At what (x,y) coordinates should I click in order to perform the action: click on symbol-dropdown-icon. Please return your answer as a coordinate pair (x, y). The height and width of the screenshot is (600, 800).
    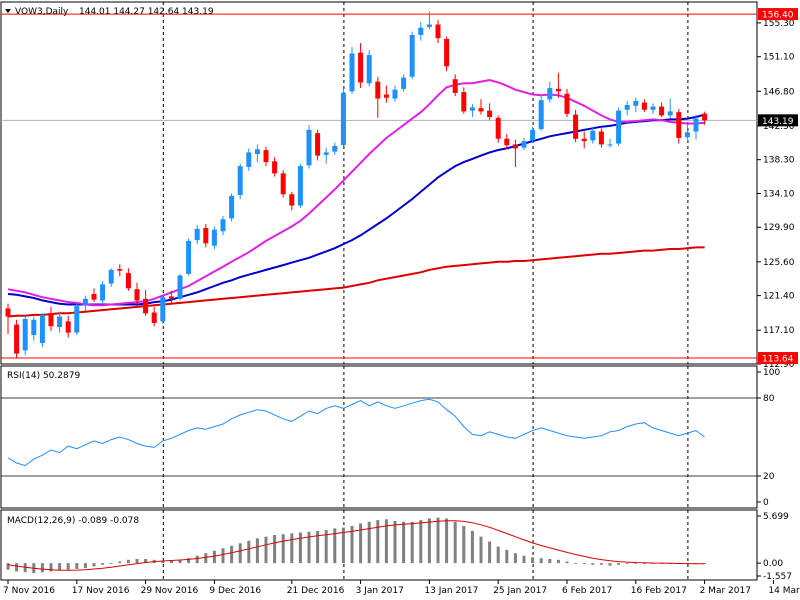
    Looking at the image, I should click on (8, 11).